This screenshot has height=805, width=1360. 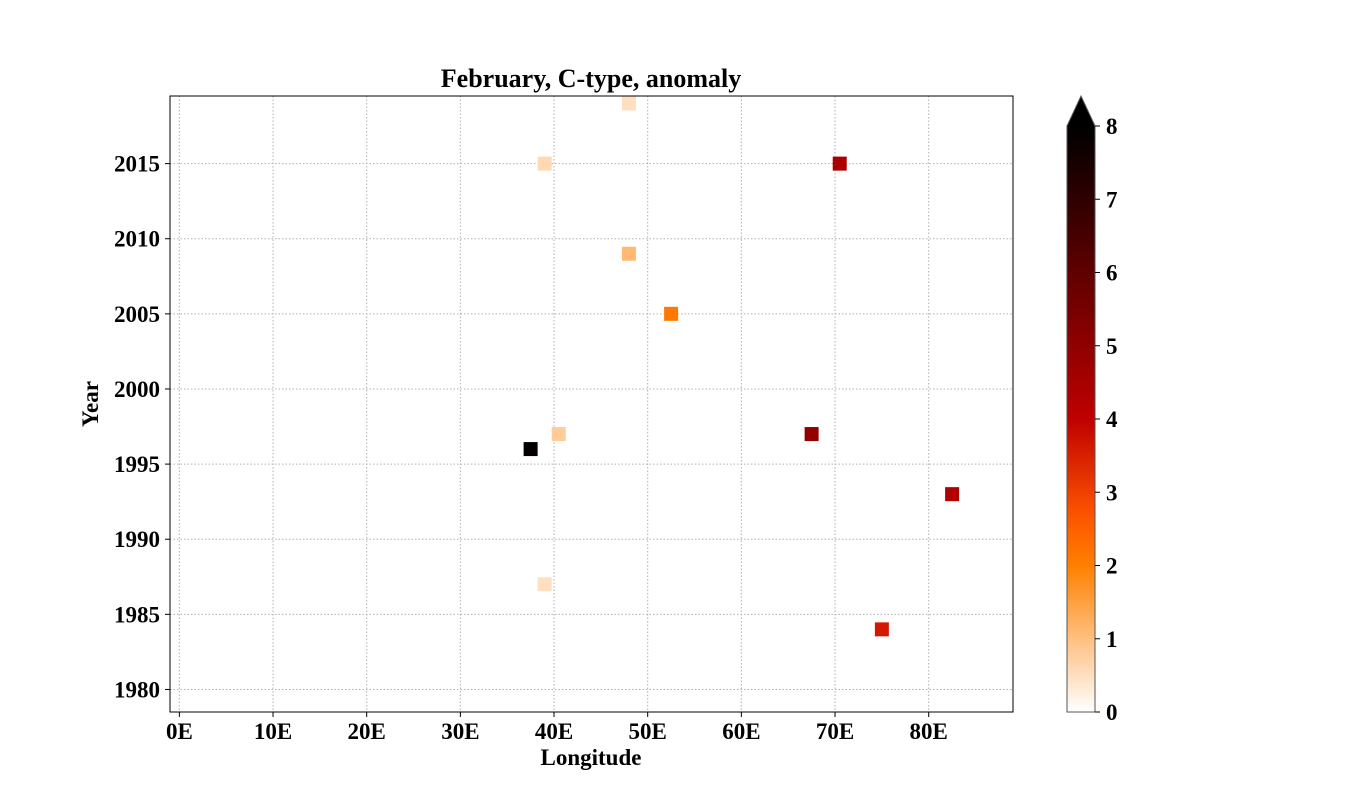 What do you see at coordinates (460, 731) in the screenshot?
I see `x-tick-label: 30E` at bounding box center [460, 731].